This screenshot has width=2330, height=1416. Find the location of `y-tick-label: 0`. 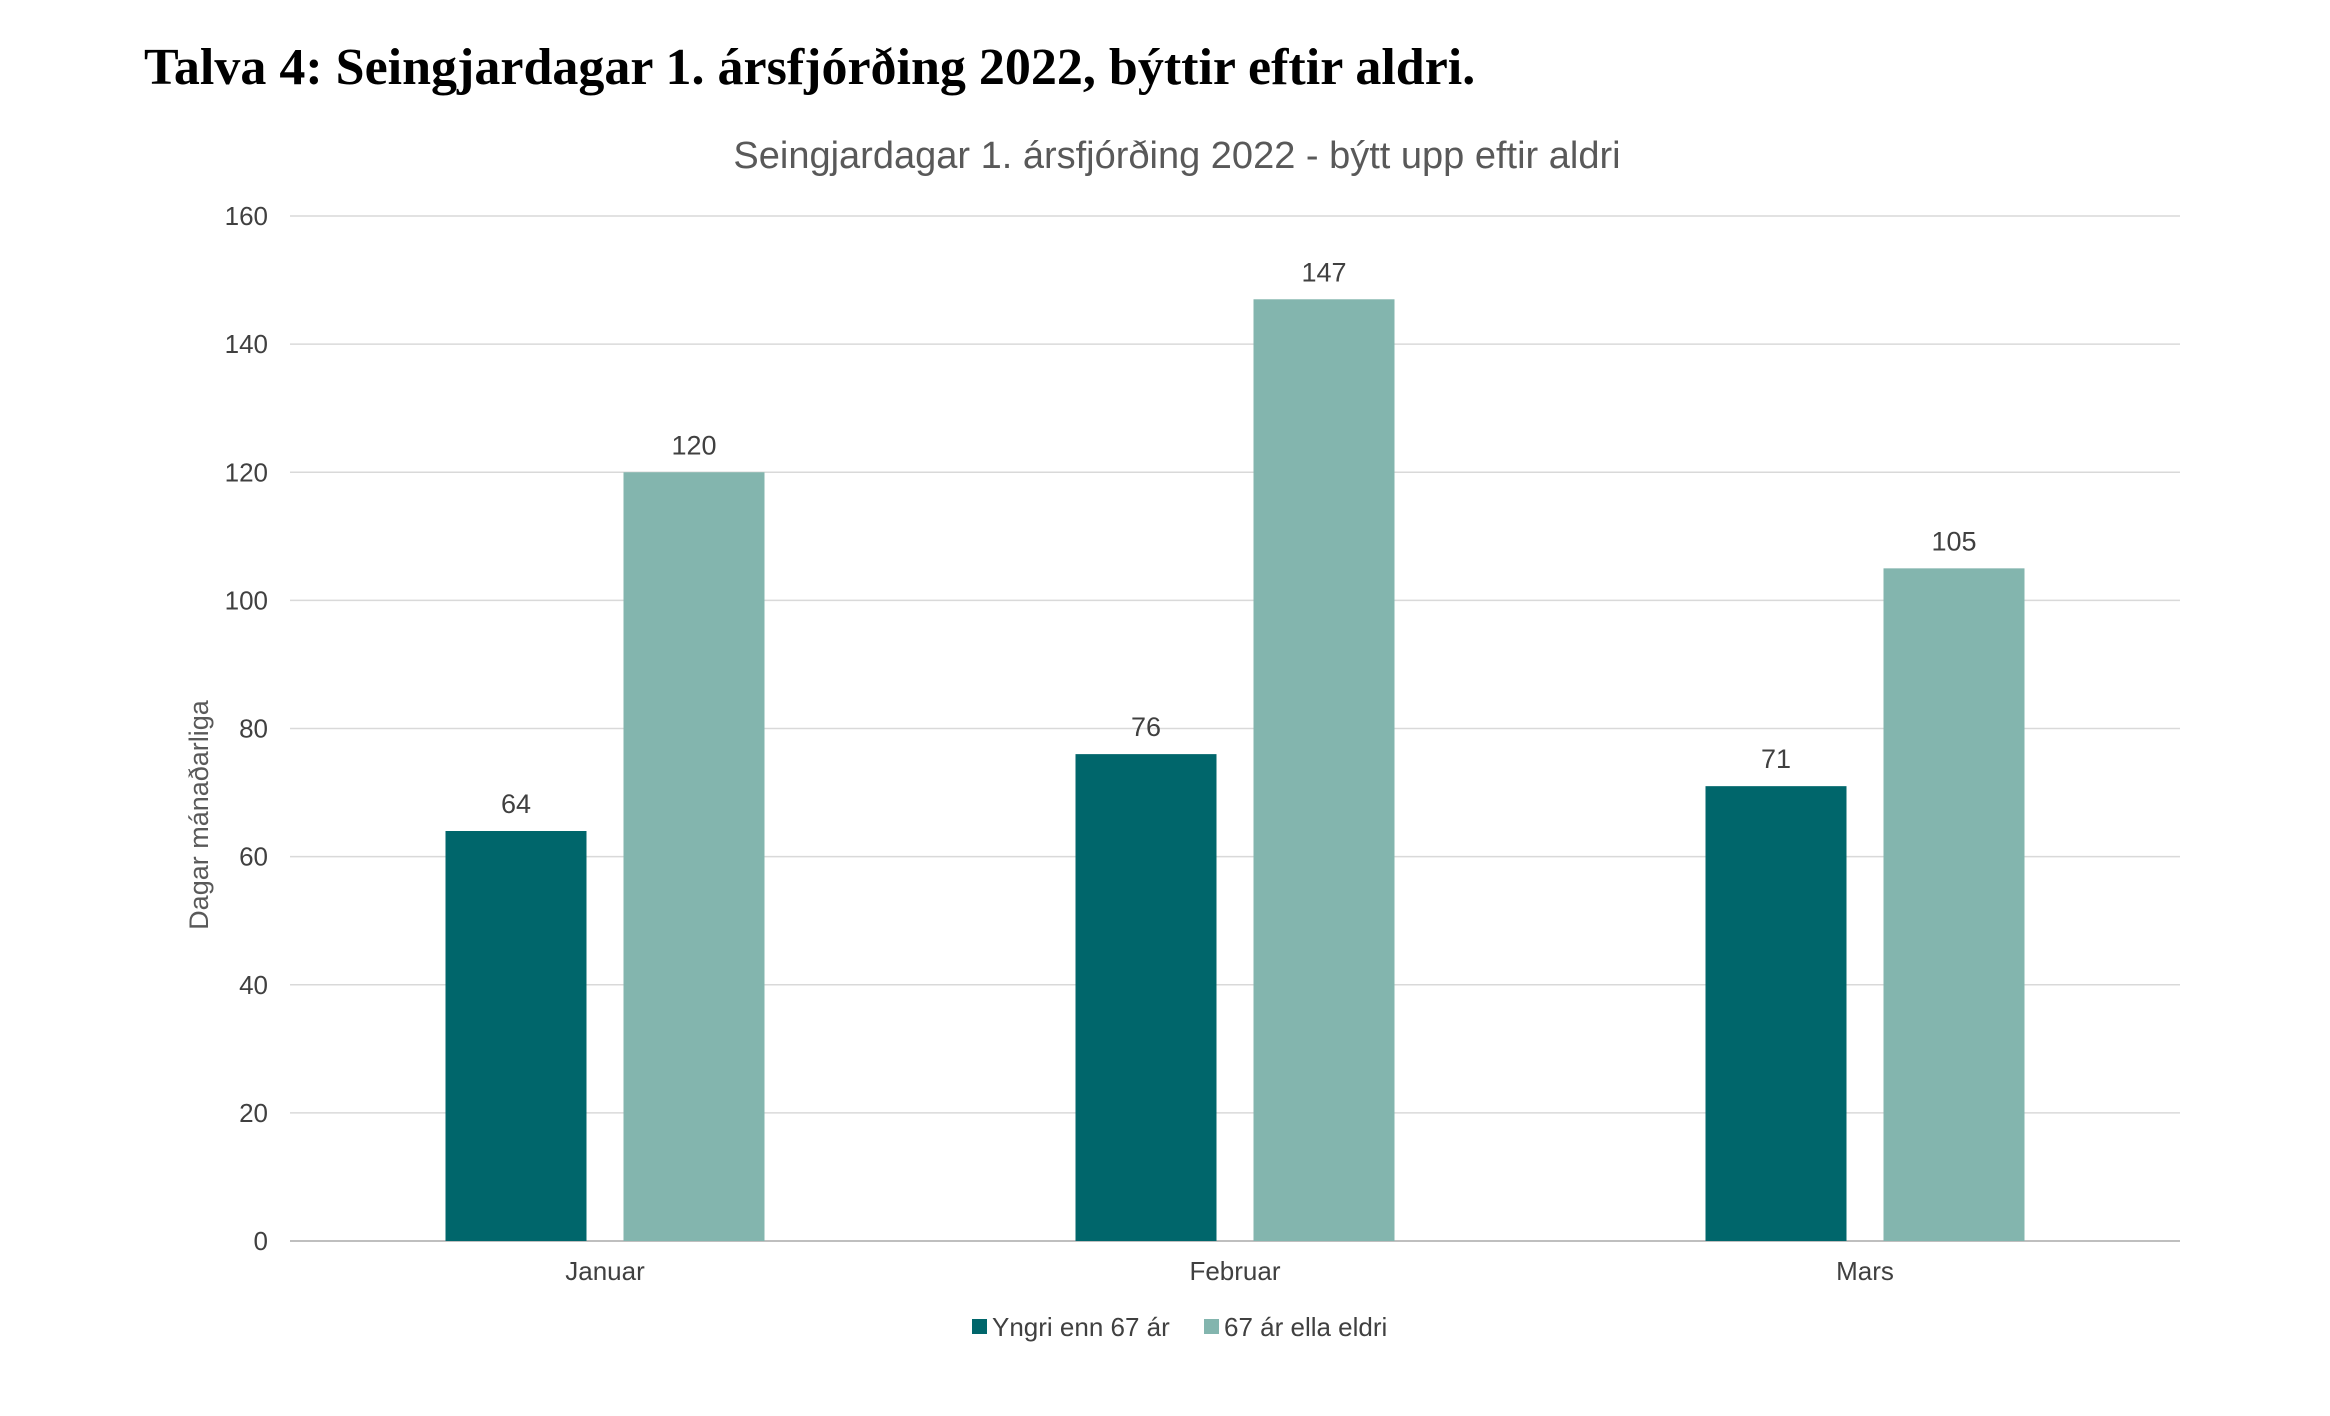

y-tick-label: 0 is located at coordinates (261, 1241).